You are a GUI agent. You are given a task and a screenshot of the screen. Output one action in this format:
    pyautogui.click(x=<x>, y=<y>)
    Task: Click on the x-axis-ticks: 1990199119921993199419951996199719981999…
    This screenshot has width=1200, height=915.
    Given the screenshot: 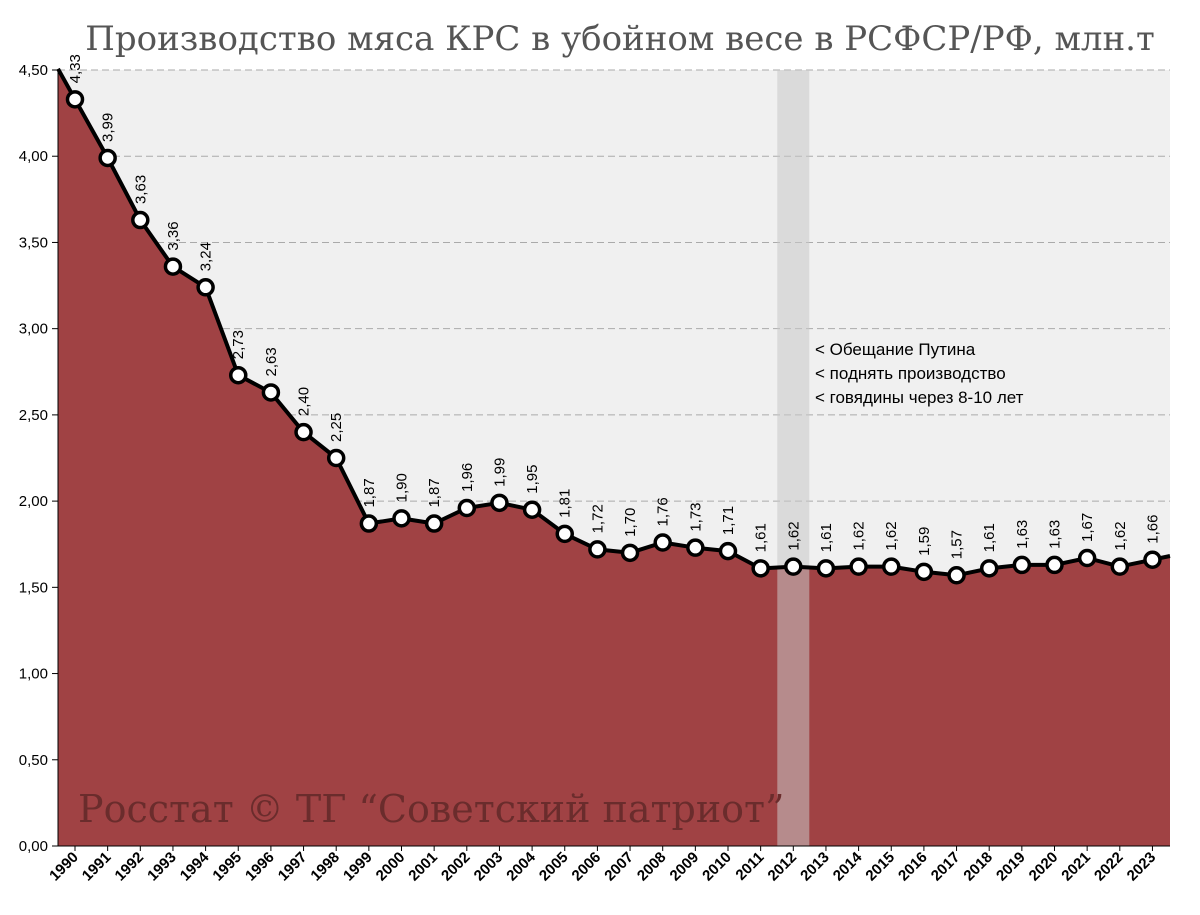 What is the action you would take?
    pyautogui.click(x=602, y=865)
    